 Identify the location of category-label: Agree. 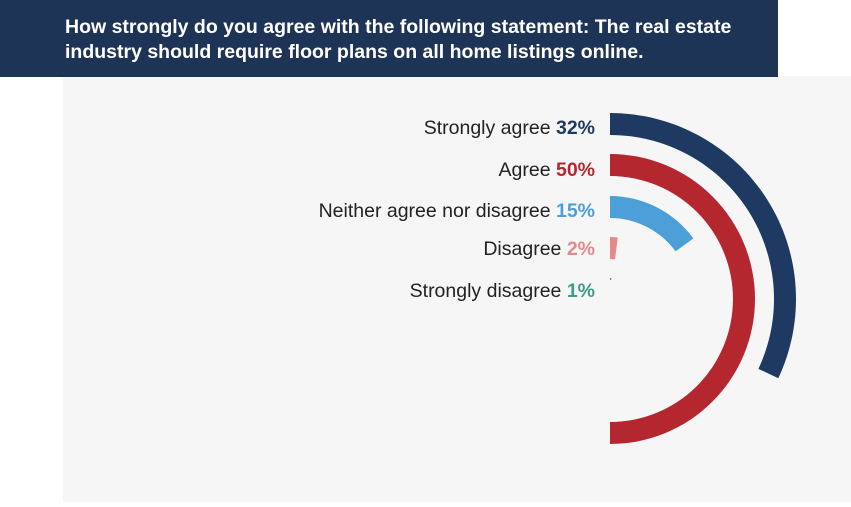
(527, 170).